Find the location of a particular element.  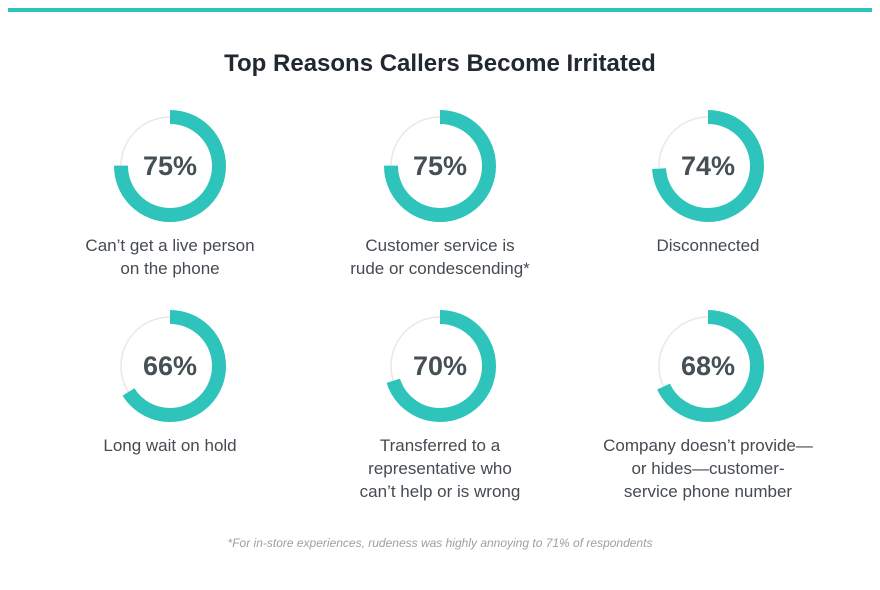

label-line: or hides—customer- is located at coordinates (708, 468).